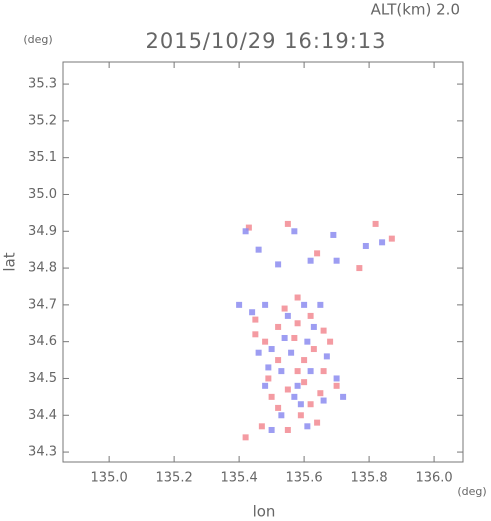  I want to click on x-tick-label: 135.6, so click(303, 478).